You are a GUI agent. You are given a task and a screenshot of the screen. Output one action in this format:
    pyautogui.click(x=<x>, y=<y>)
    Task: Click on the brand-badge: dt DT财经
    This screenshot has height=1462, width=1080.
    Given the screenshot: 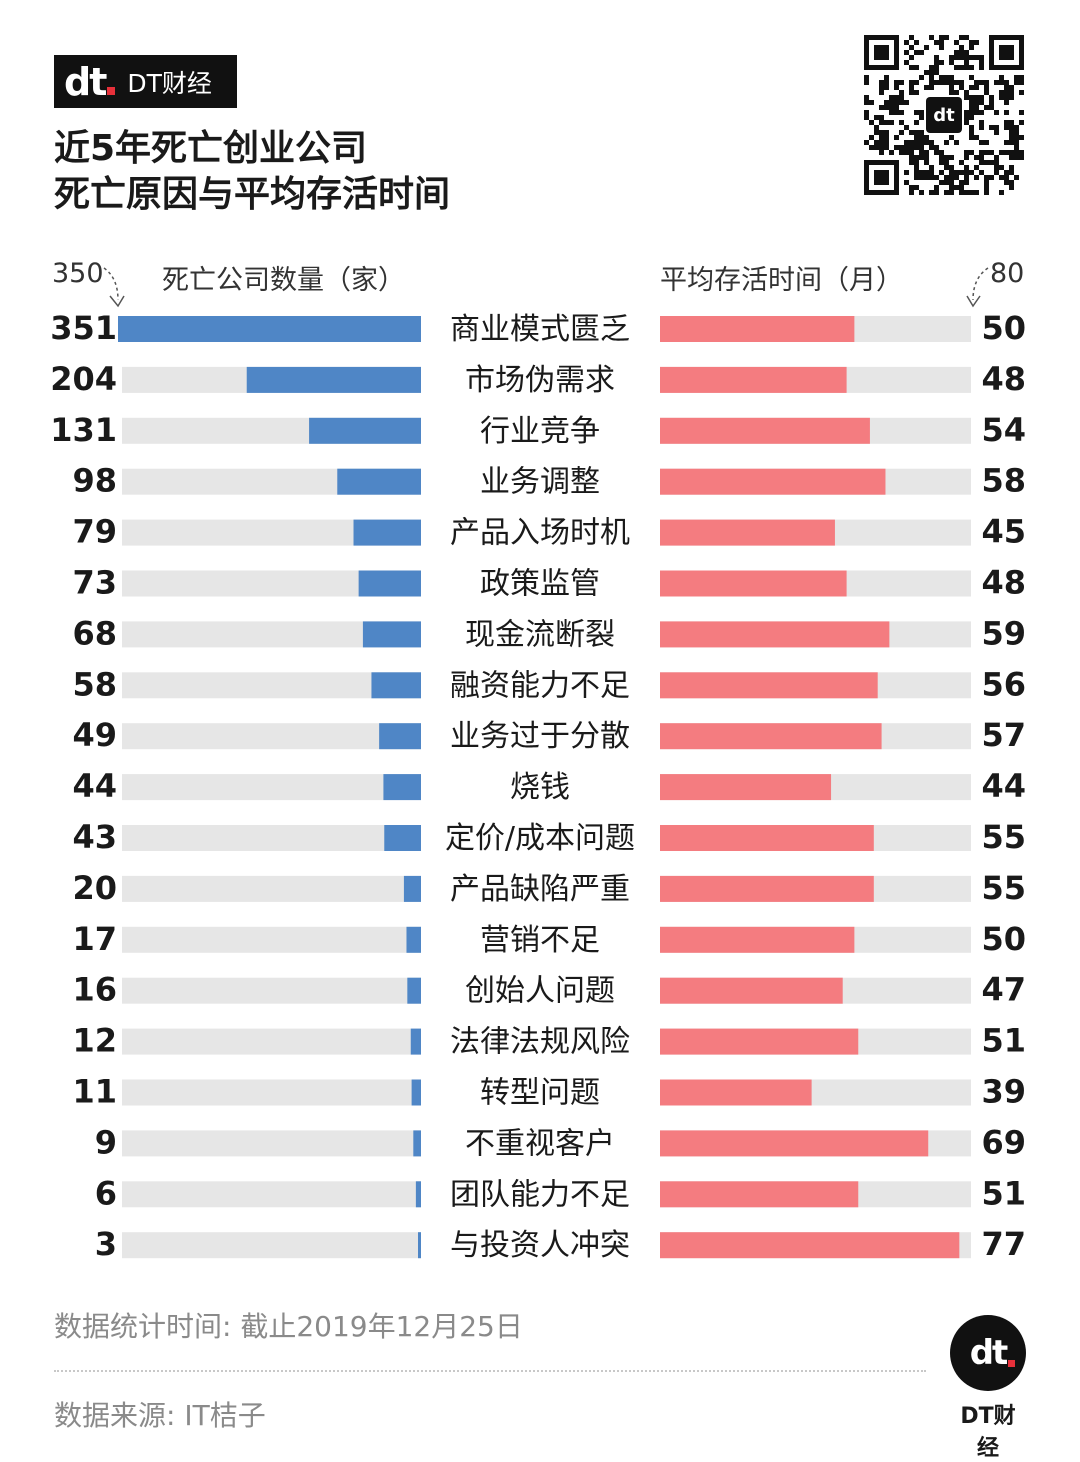 What is the action you would take?
    pyautogui.click(x=145, y=81)
    